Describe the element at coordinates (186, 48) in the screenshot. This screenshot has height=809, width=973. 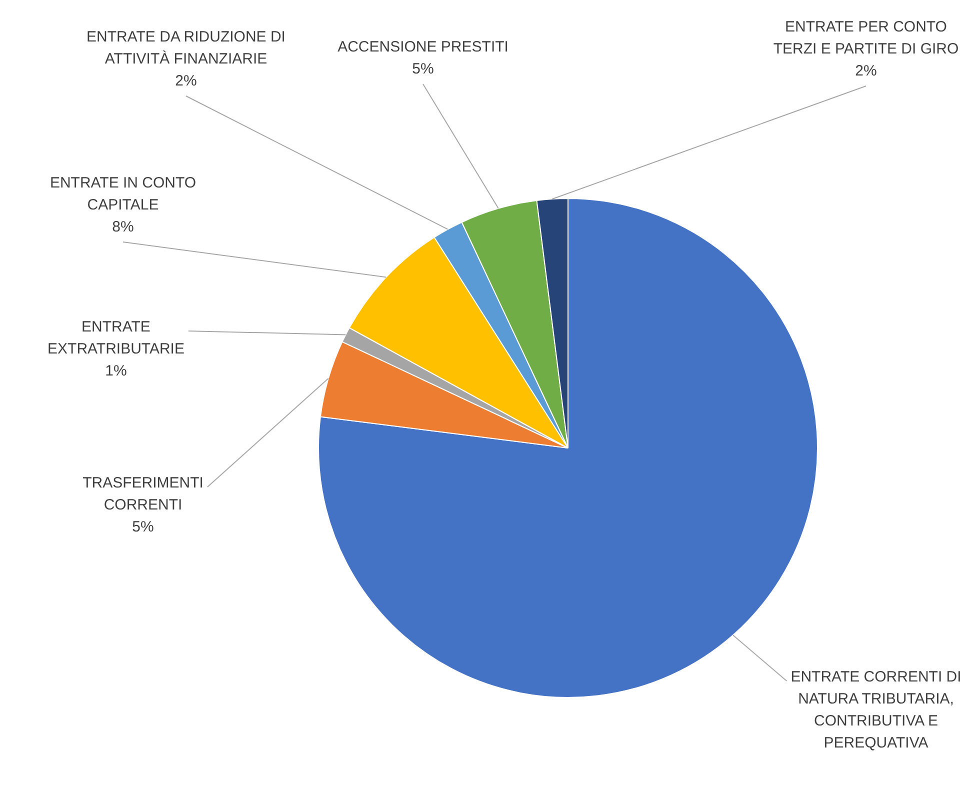
I see `slice-label: ENTRATE DA RIDUZIONE DI ATTIVITÀ FINANZIARIE` at that location.